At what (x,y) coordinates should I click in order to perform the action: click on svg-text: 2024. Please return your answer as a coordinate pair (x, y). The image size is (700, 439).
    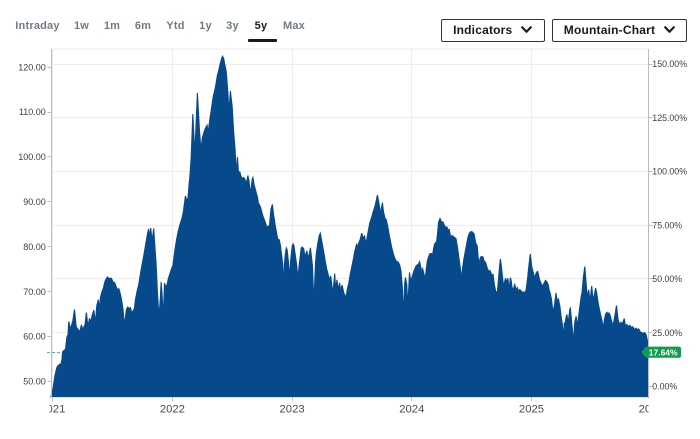
    Looking at the image, I should click on (411, 410).